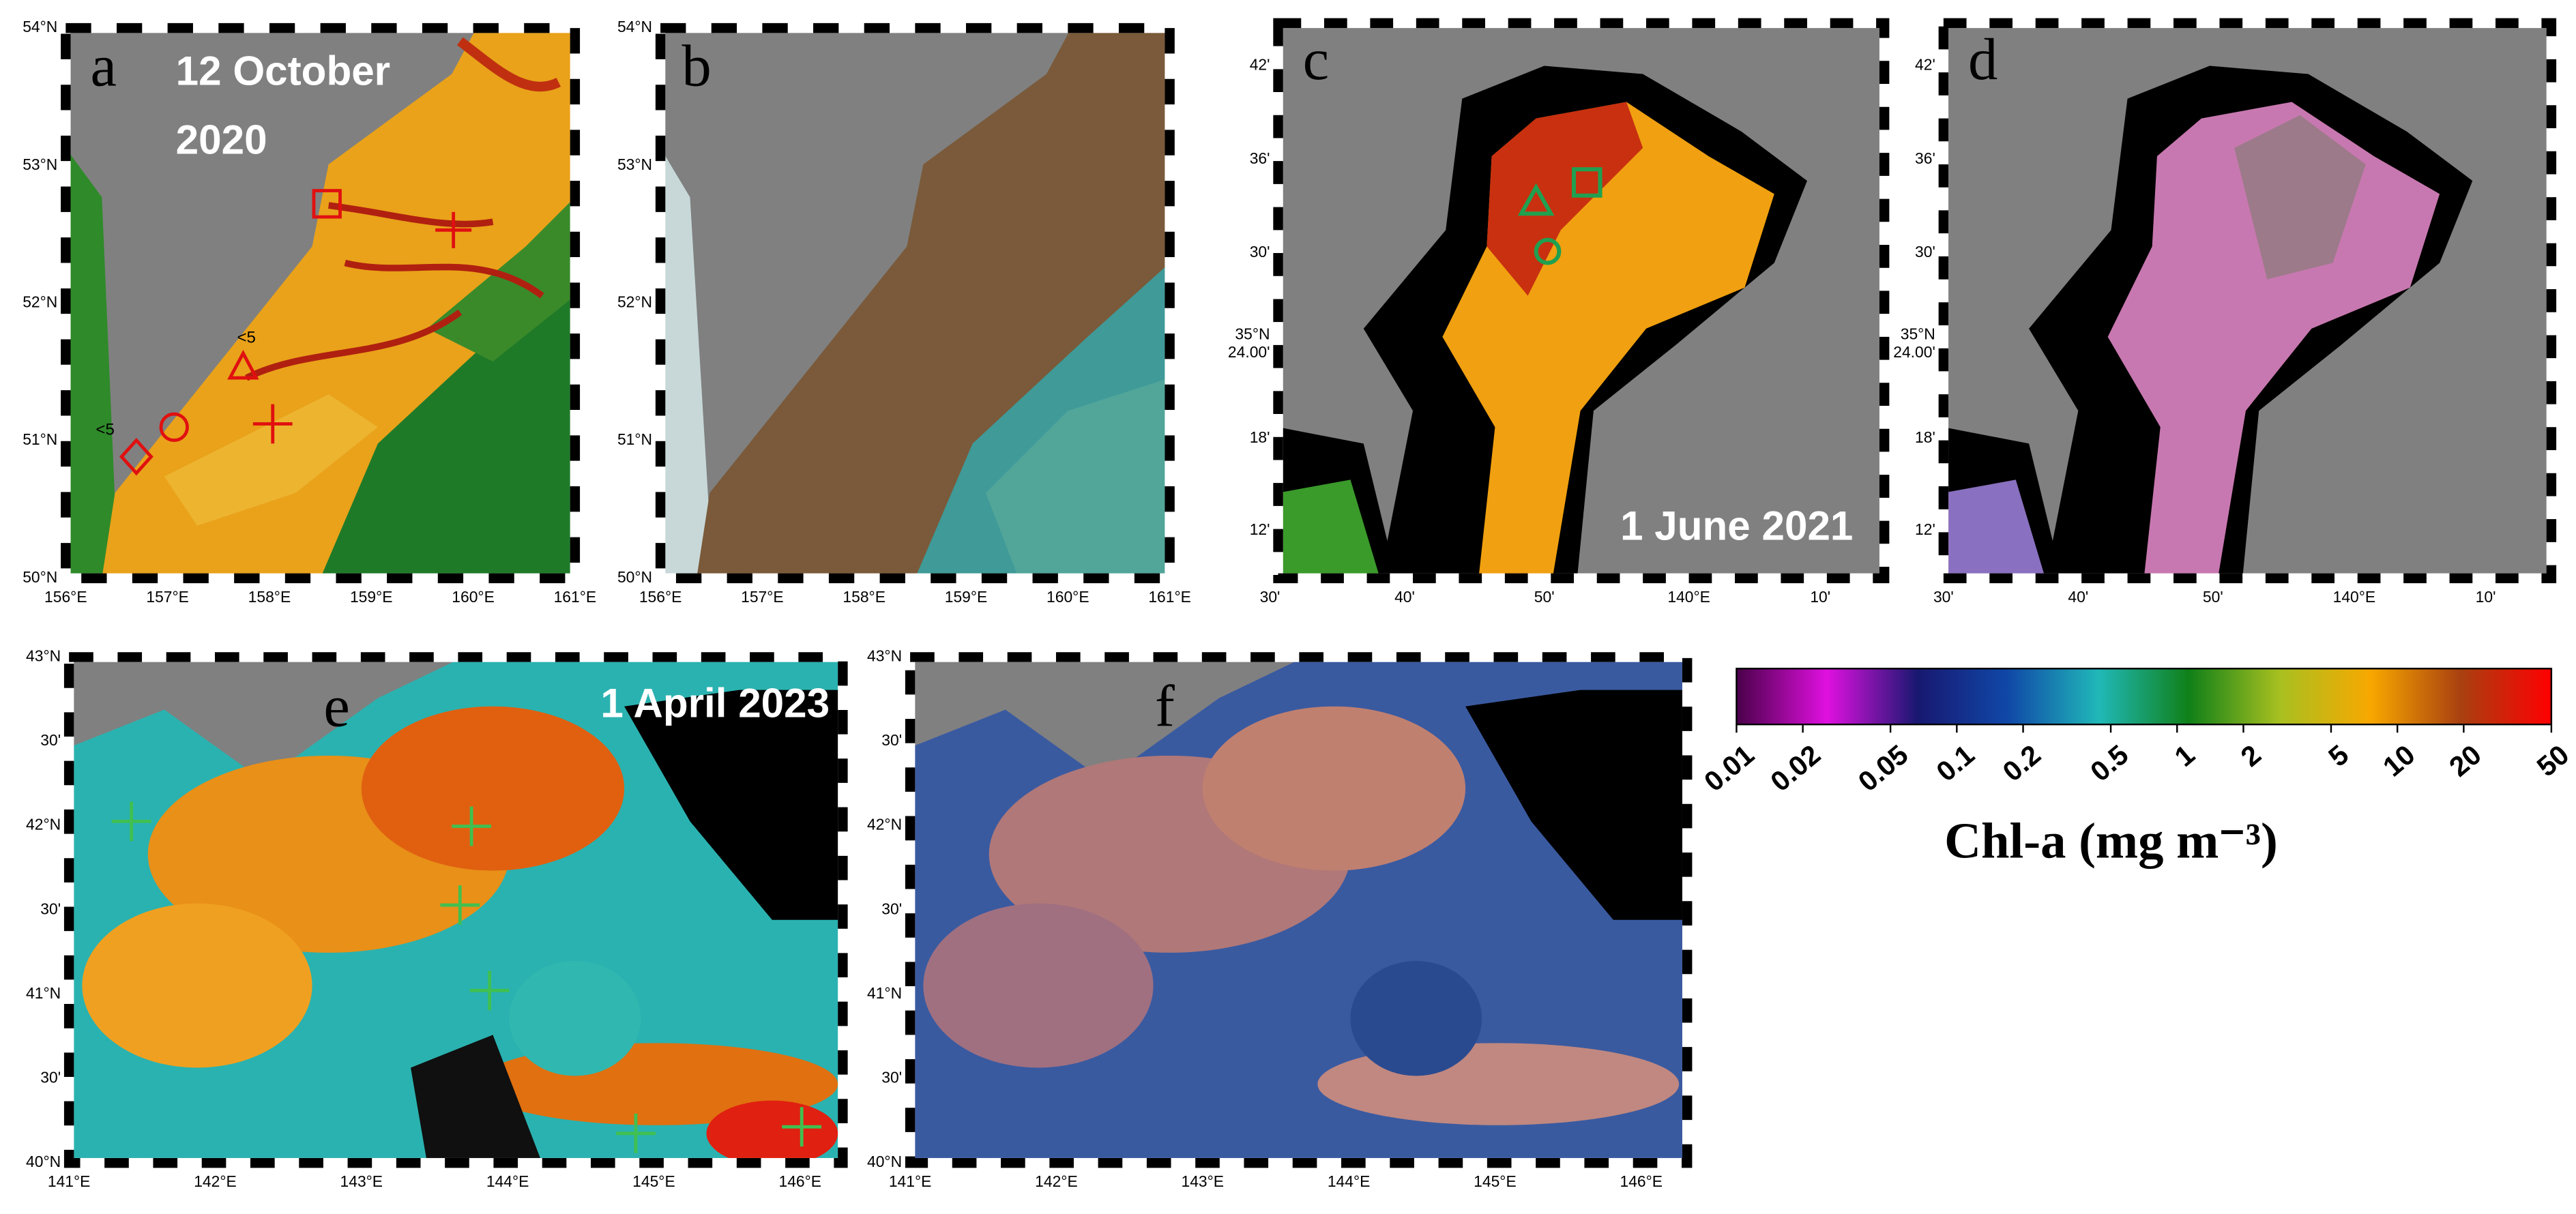 The height and width of the screenshot is (1214, 2576). What do you see at coordinates (2398, 761) in the screenshot?
I see `colorbar-tick-label: 10` at bounding box center [2398, 761].